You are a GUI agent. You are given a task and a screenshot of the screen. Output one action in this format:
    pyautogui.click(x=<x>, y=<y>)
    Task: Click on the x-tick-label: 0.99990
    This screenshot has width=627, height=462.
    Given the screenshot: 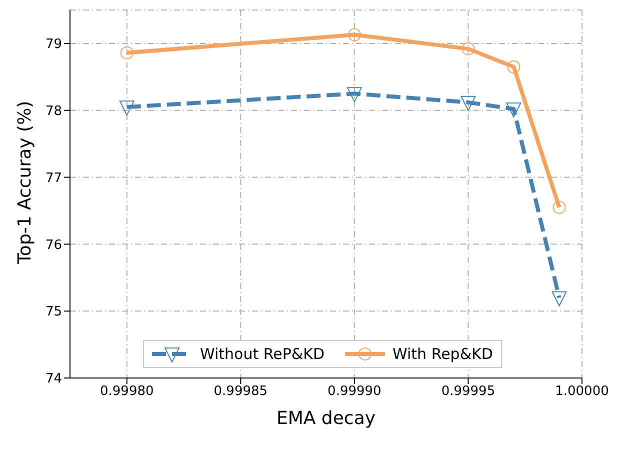 What is the action you would take?
    pyautogui.click(x=355, y=392)
    